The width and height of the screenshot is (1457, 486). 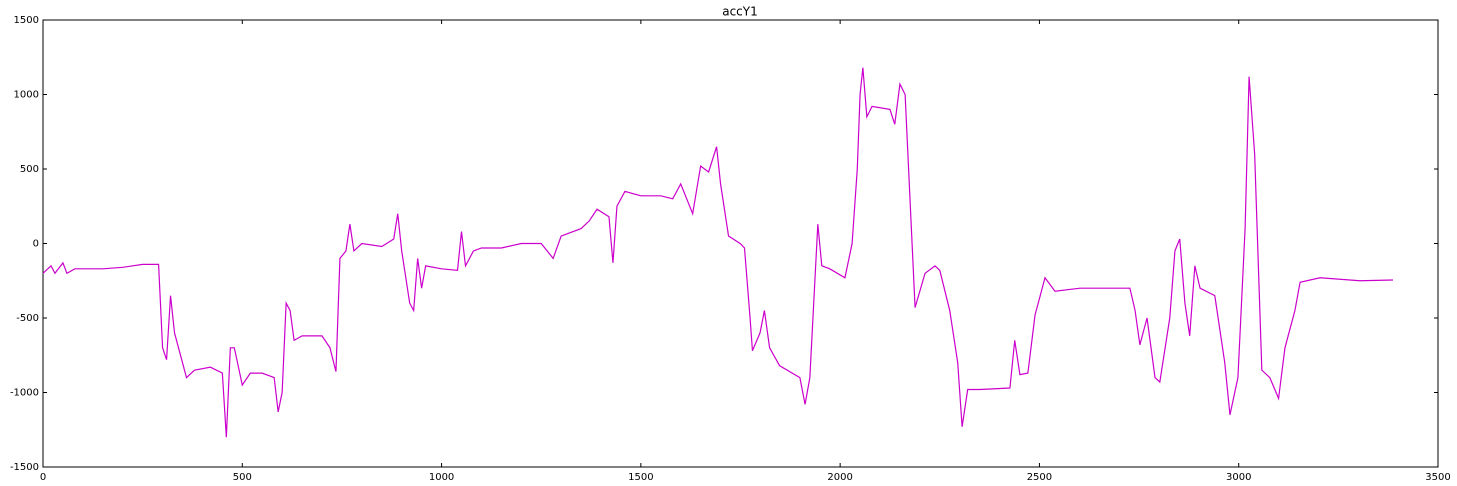 What do you see at coordinates (26, 20) in the screenshot?
I see `y-tick-label: 1500` at bounding box center [26, 20].